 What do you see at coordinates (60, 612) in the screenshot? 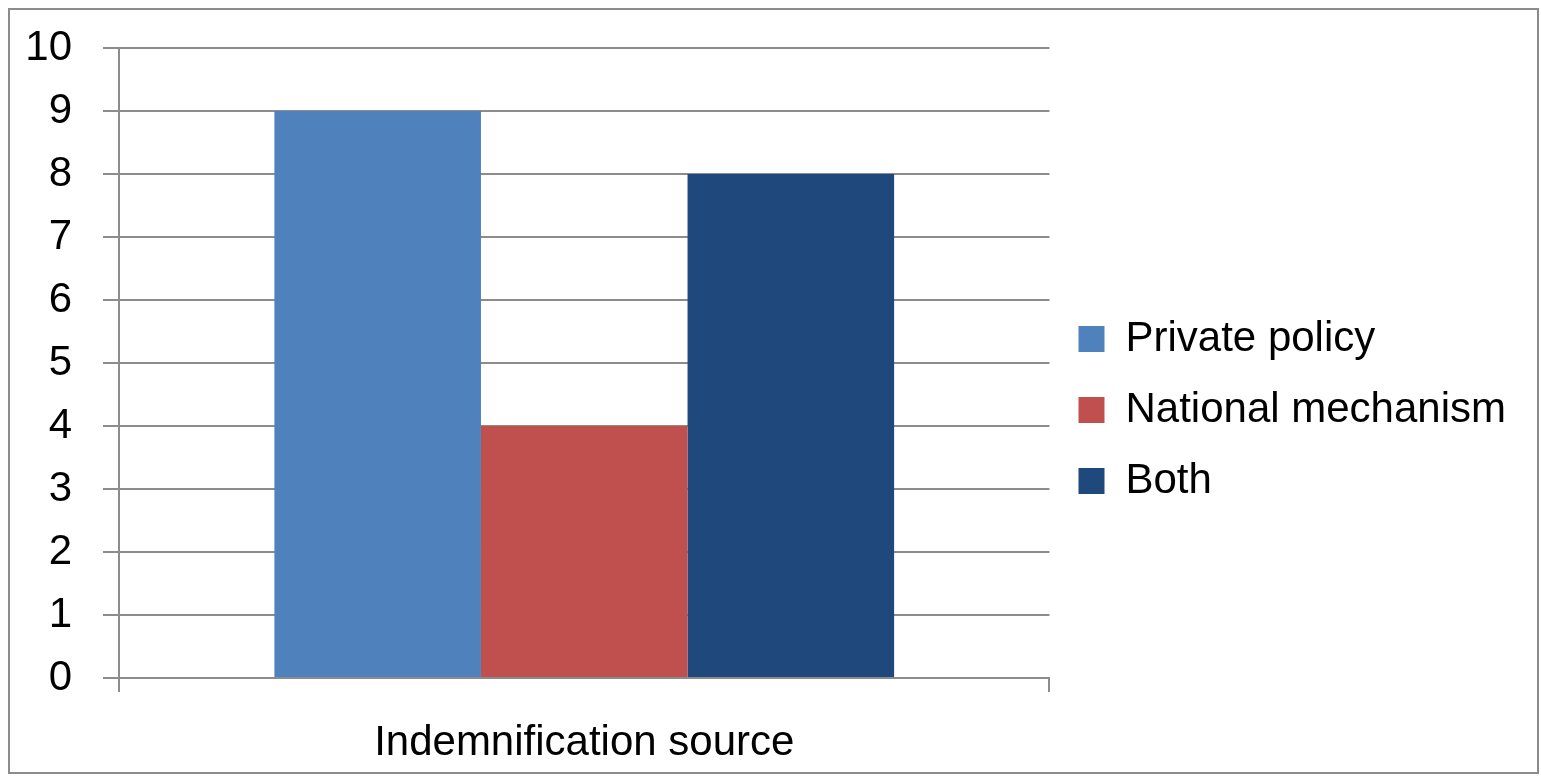
I see `y-tick-label: 1` at bounding box center [60, 612].